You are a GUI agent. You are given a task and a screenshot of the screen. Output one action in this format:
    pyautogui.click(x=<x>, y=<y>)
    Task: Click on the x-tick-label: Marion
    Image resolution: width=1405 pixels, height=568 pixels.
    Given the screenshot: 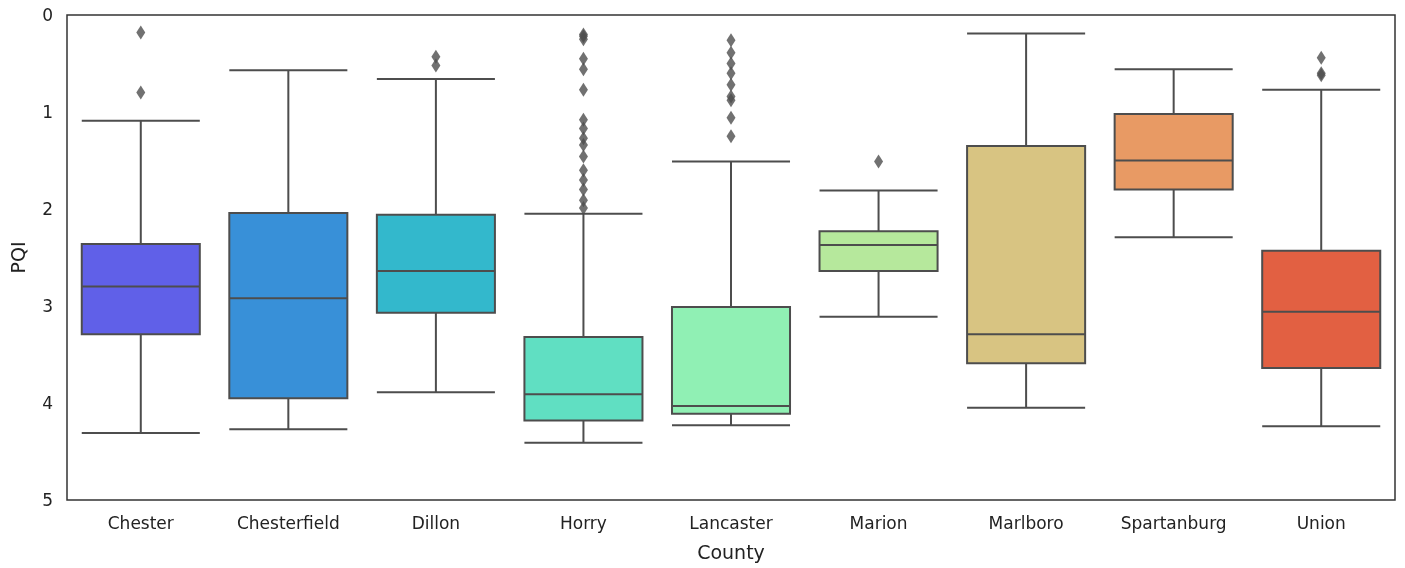 What is the action you would take?
    pyautogui.click(x=878, y=522)
    